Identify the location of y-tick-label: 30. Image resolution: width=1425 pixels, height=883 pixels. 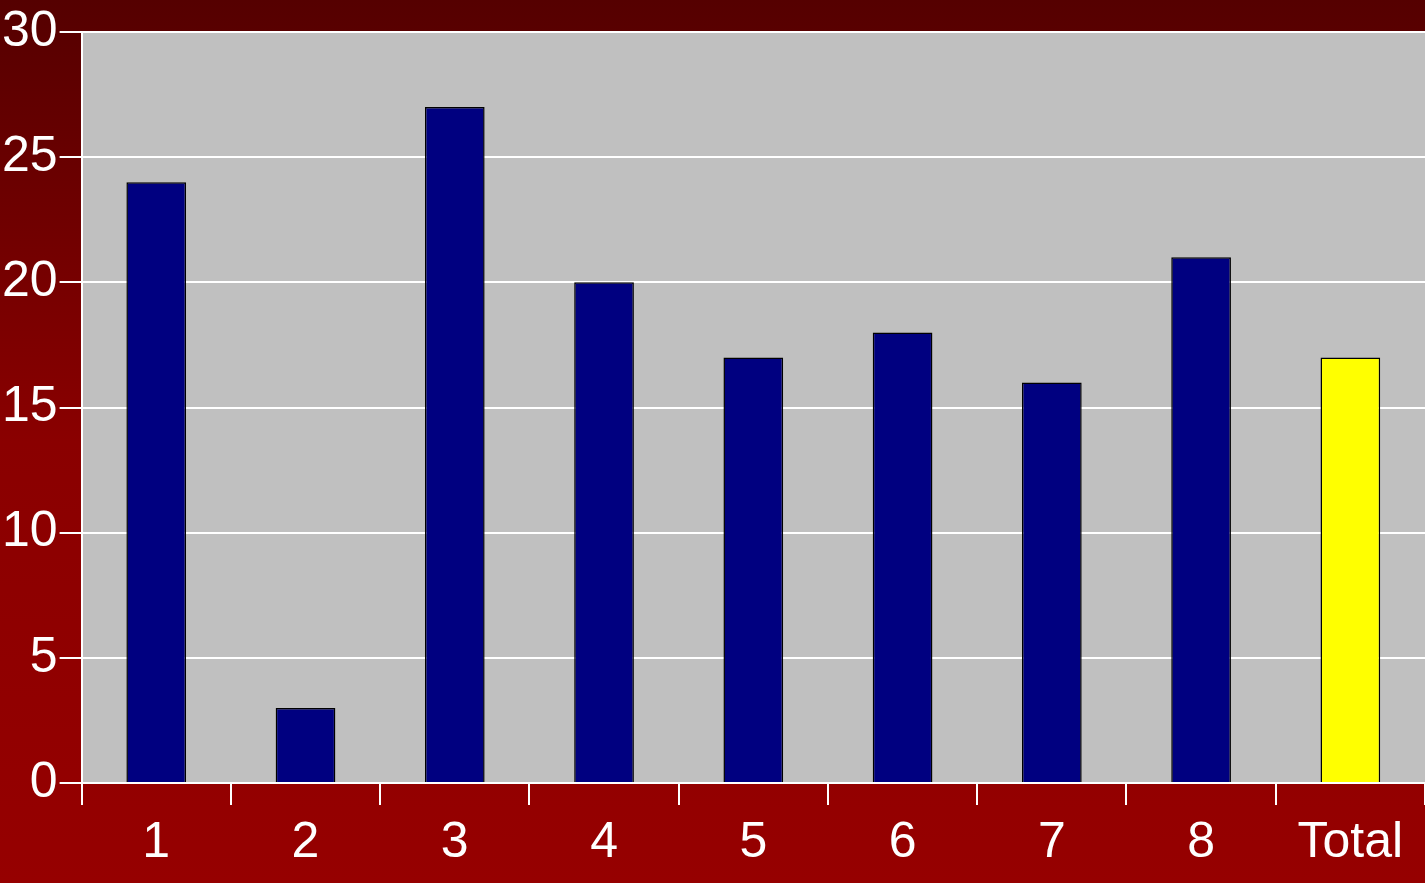
(29, 28).